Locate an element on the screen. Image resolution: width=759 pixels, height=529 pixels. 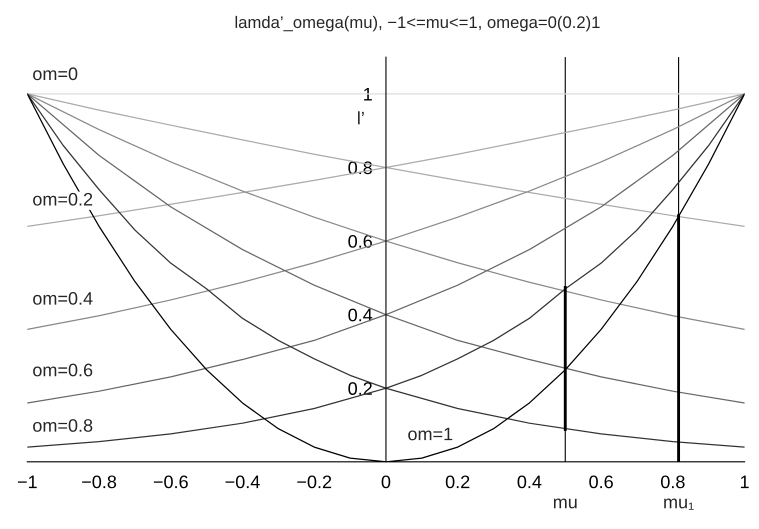
annotation: om=0.2 is located at coordinates (62, 199).